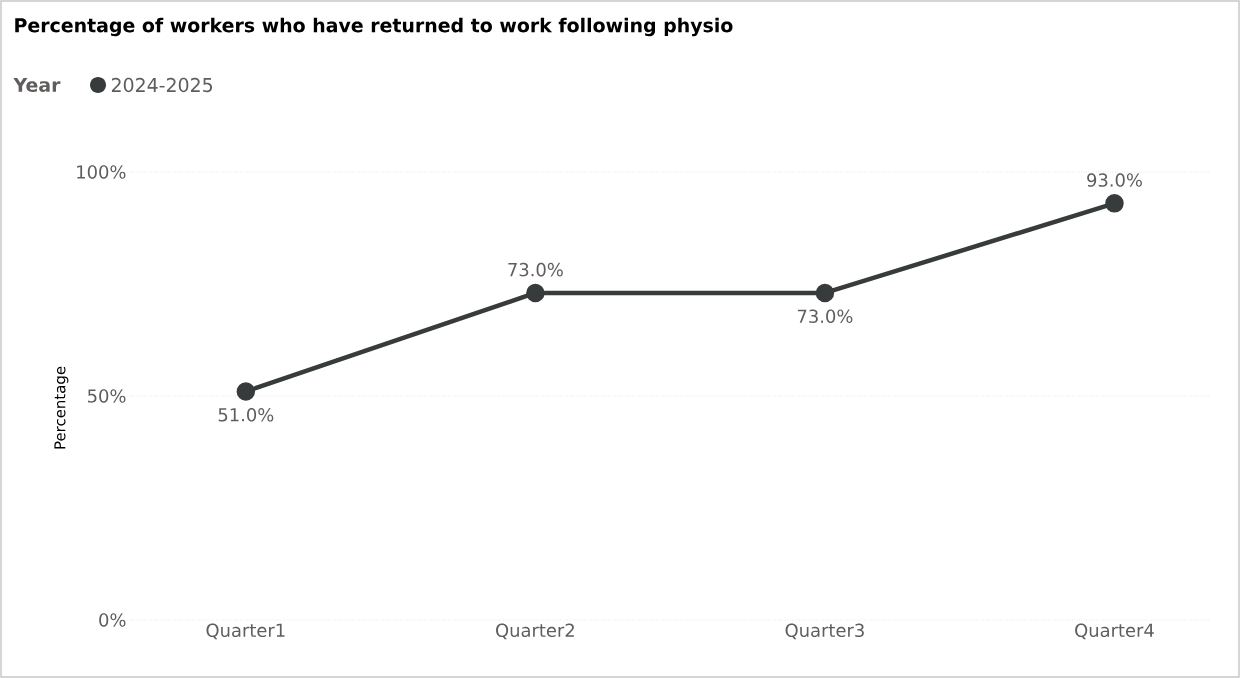 The width and height of the screenshot is (1240, 678). I want to click on legend-label: 2024-2025, so click(162, 85).